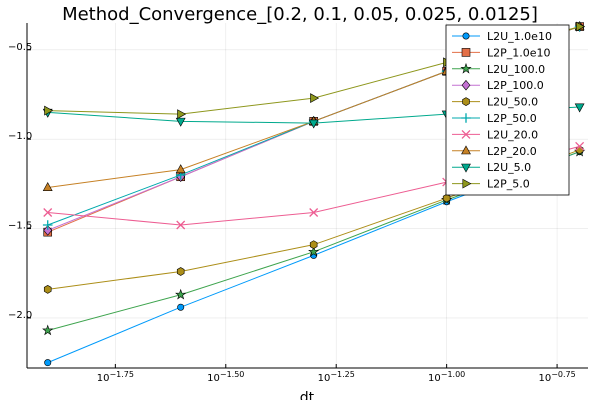 The image size is (600, 400). I want to click on legend-label: L2U_5.0, so click(509, 167).